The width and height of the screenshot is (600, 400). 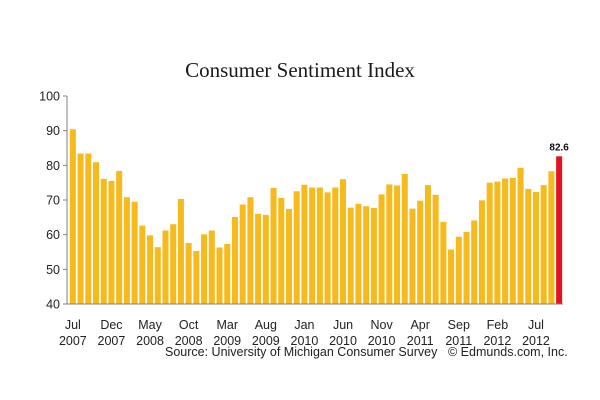 What do you see at coordinates (266, 325) in the screenshot?
I see `x-tick-month: Aug` at bounding box center [266, 325].